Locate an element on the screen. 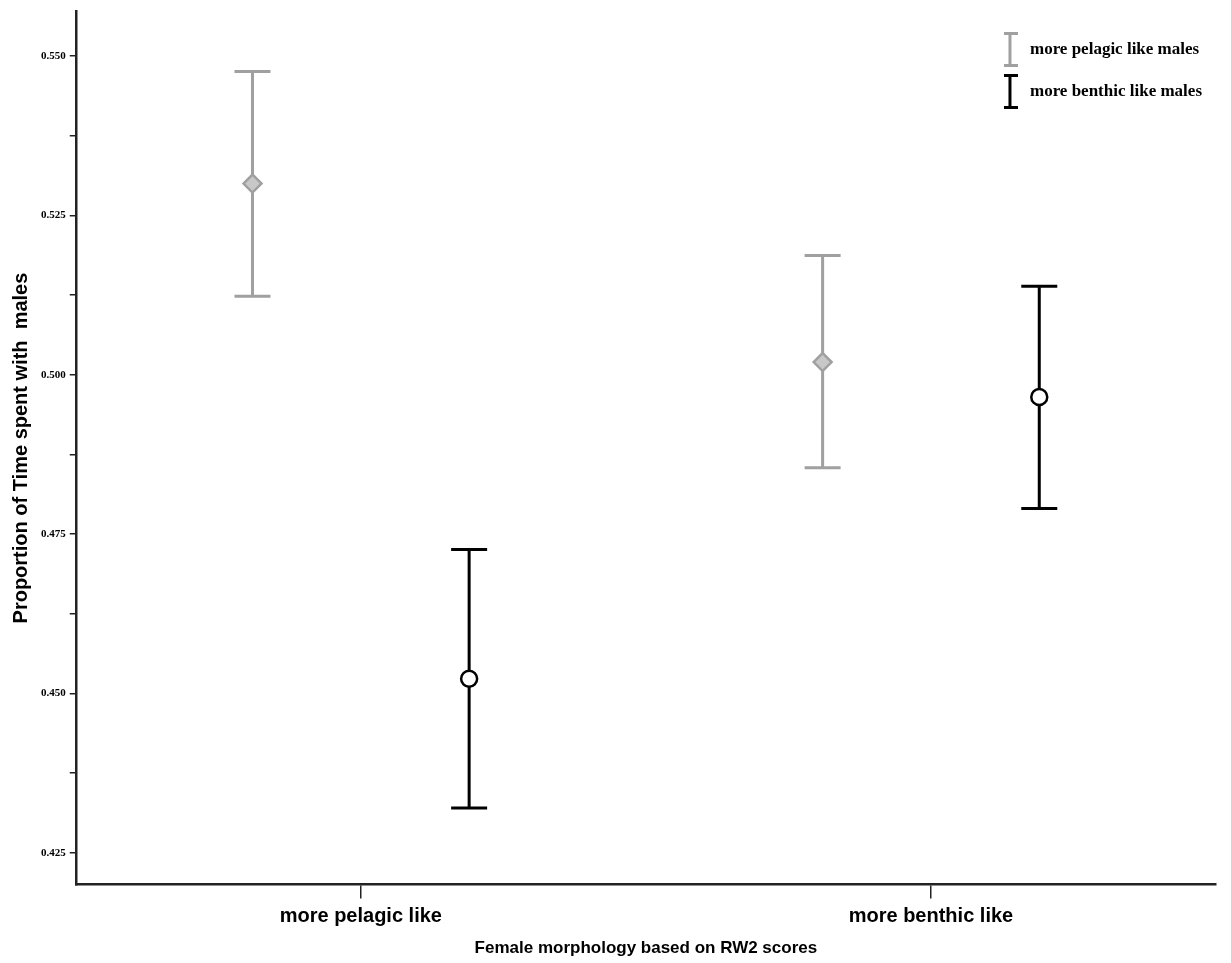  y-axis-title: Proportion of Time spent with males is located at coordinates (19, 448).